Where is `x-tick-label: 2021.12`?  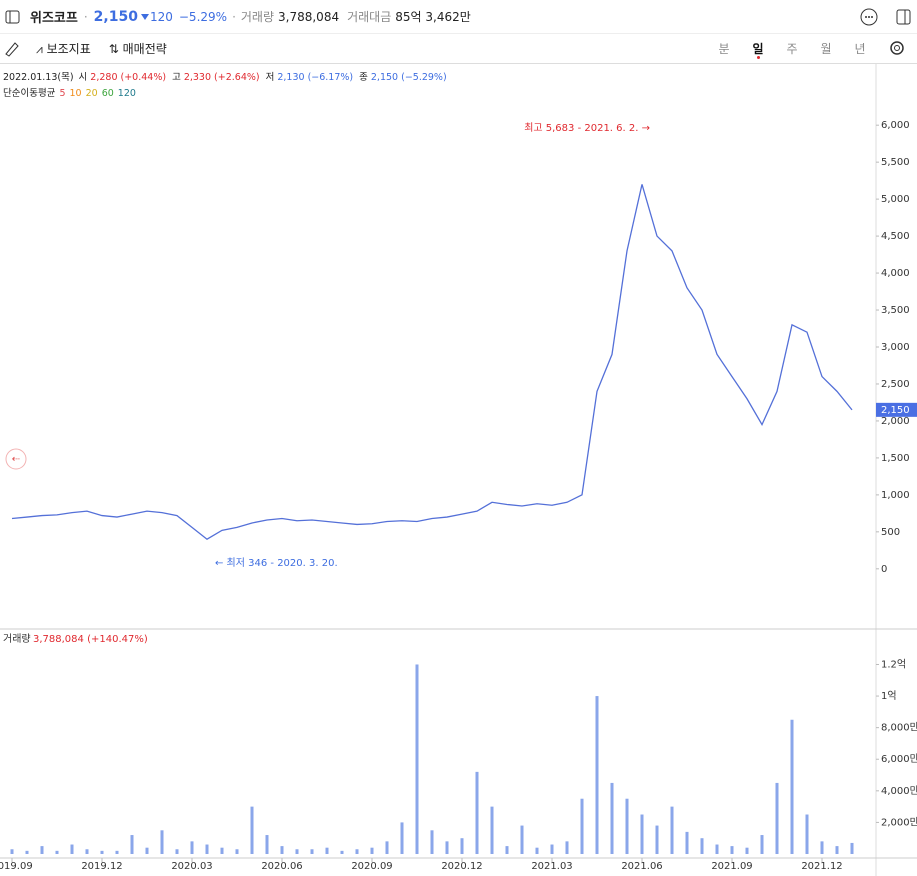 x-tick-label: 2021.12 is located at coordinates (821, 866).